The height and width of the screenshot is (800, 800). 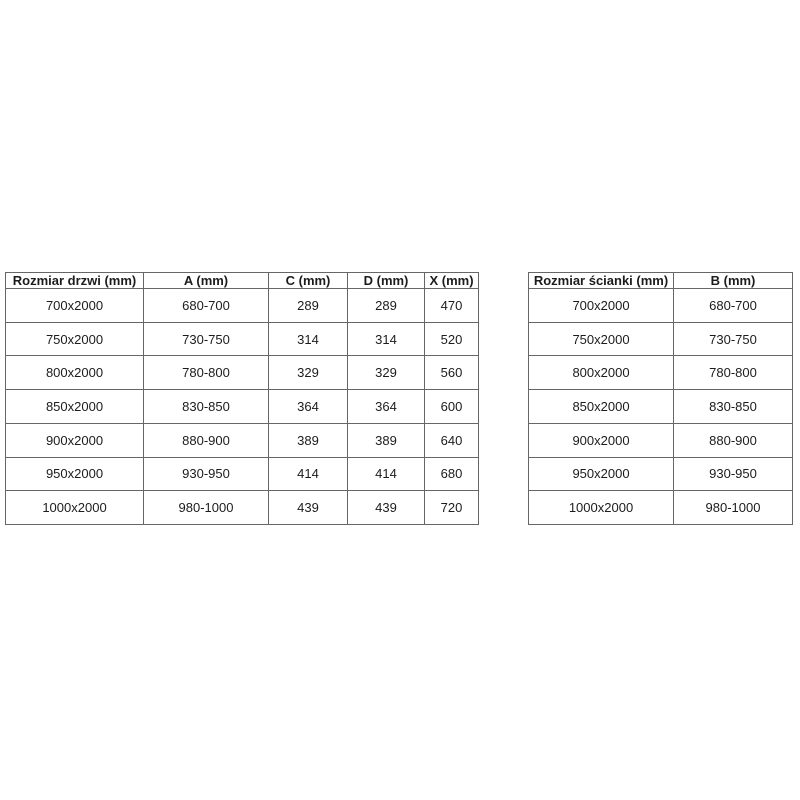 I want to click on table-row: 700x2000 680-700 289 289 470, so click(x=242, y=305).